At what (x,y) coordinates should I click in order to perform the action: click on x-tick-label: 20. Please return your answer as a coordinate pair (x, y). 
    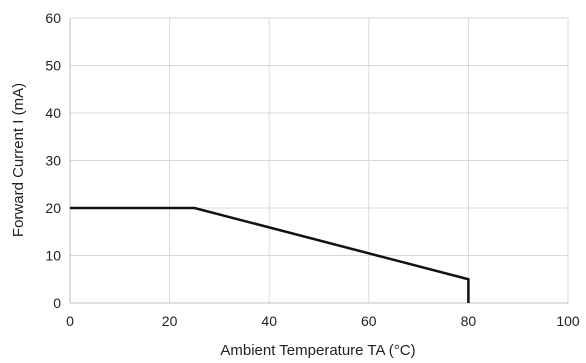
    Looking at the image, I should click on (170, 321).